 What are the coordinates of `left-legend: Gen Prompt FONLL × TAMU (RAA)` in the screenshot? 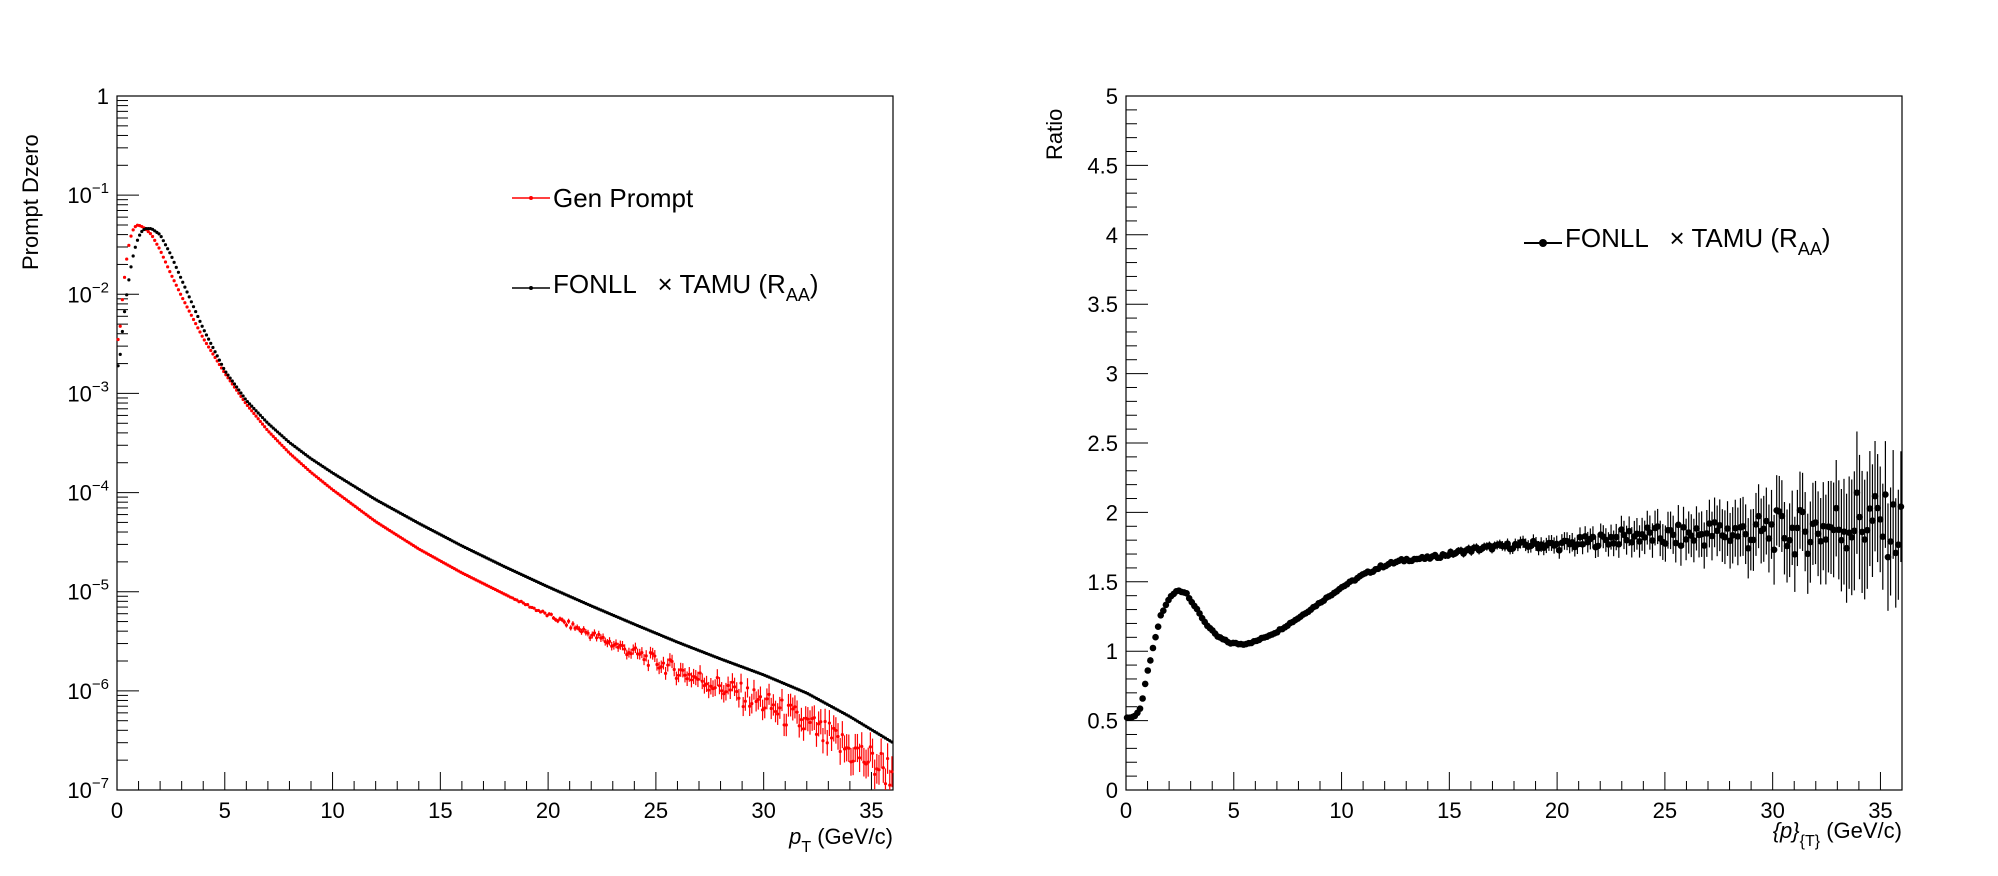 It's located at (665, 244).